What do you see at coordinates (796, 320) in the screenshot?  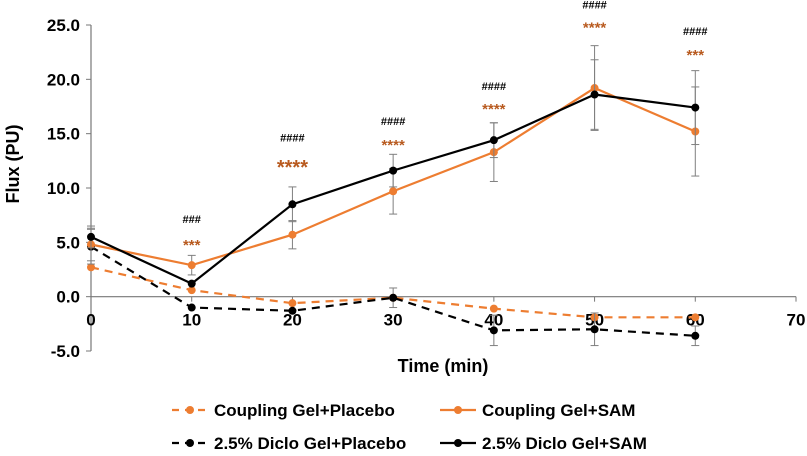 I see `x-tick-label: 70` at bounding box center [796, 320].